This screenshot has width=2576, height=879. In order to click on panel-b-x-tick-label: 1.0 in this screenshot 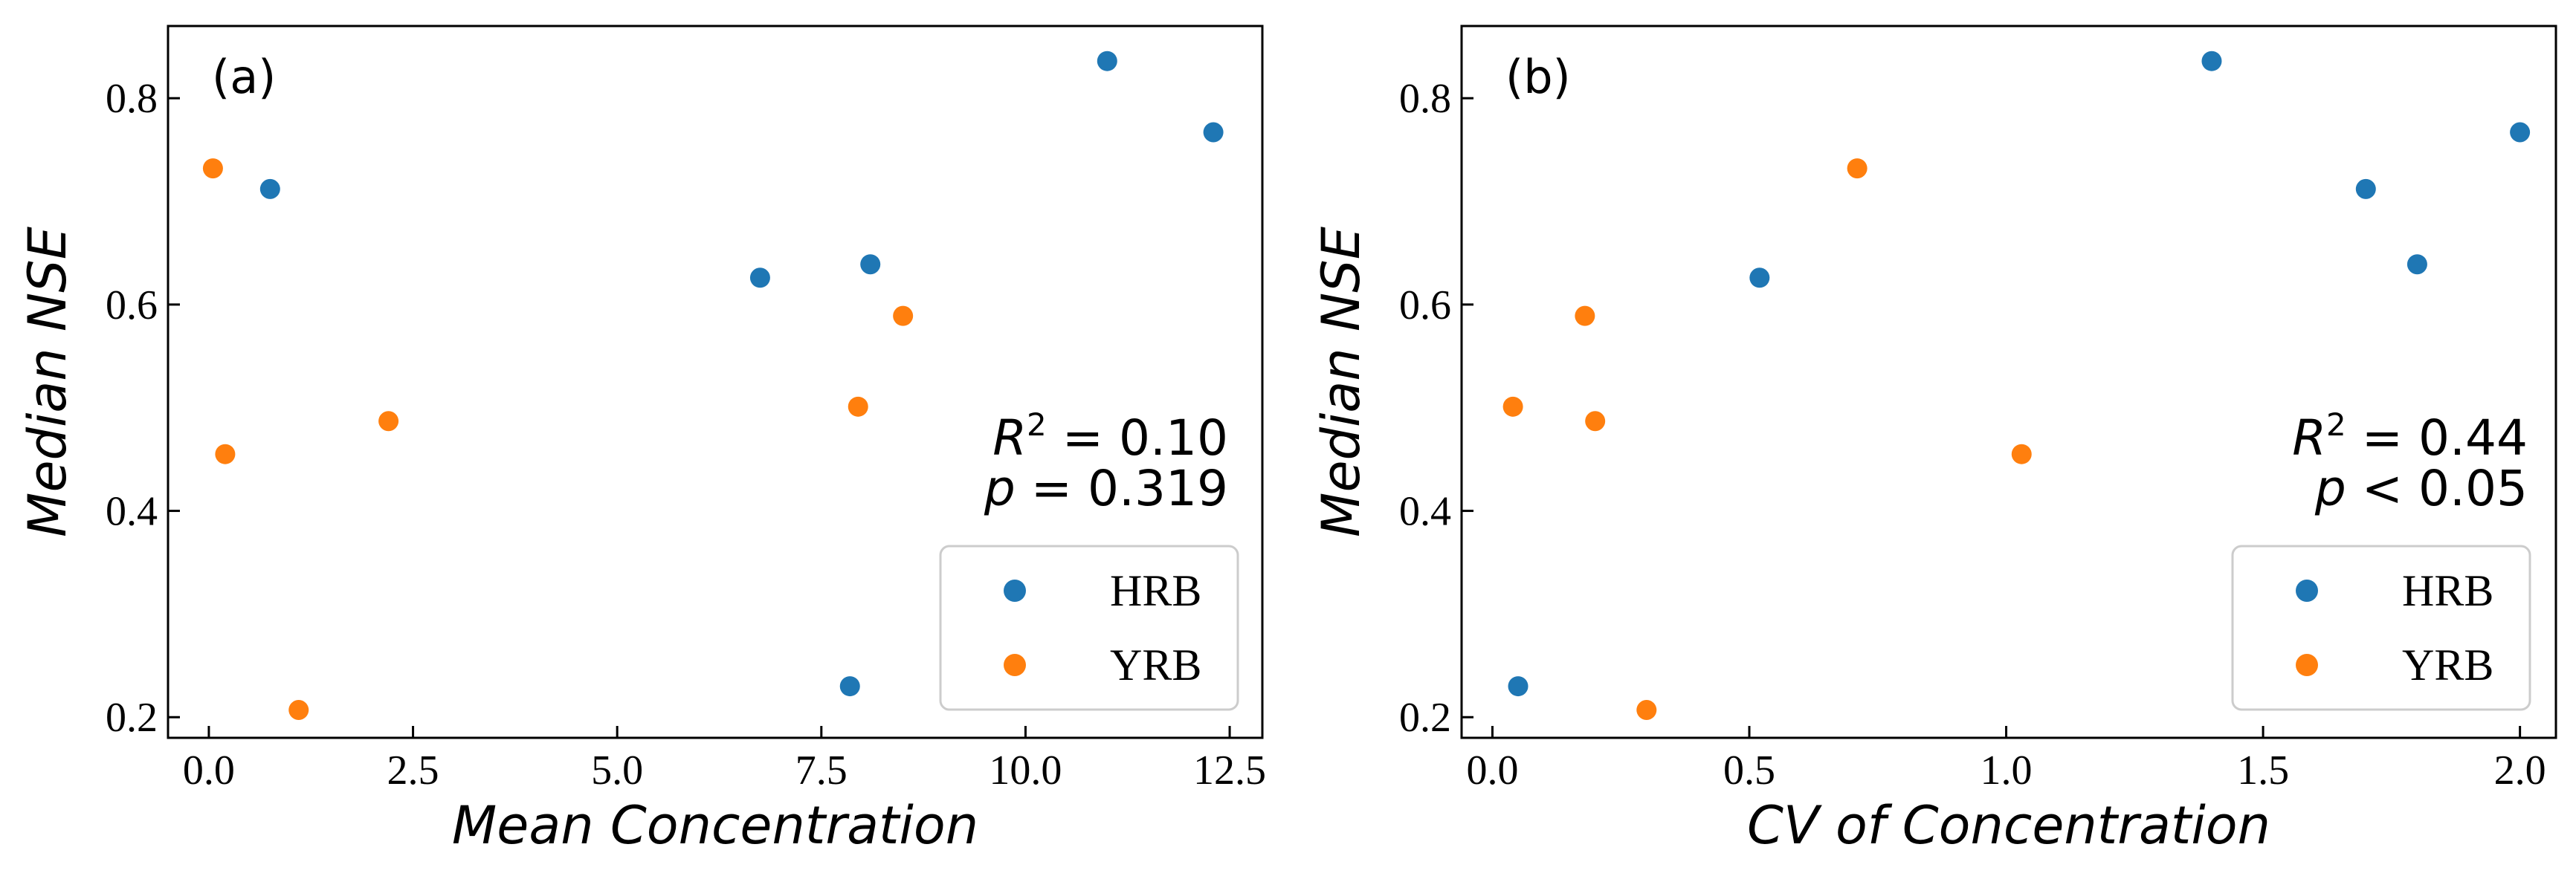, I will do `click(2007, 770)`.